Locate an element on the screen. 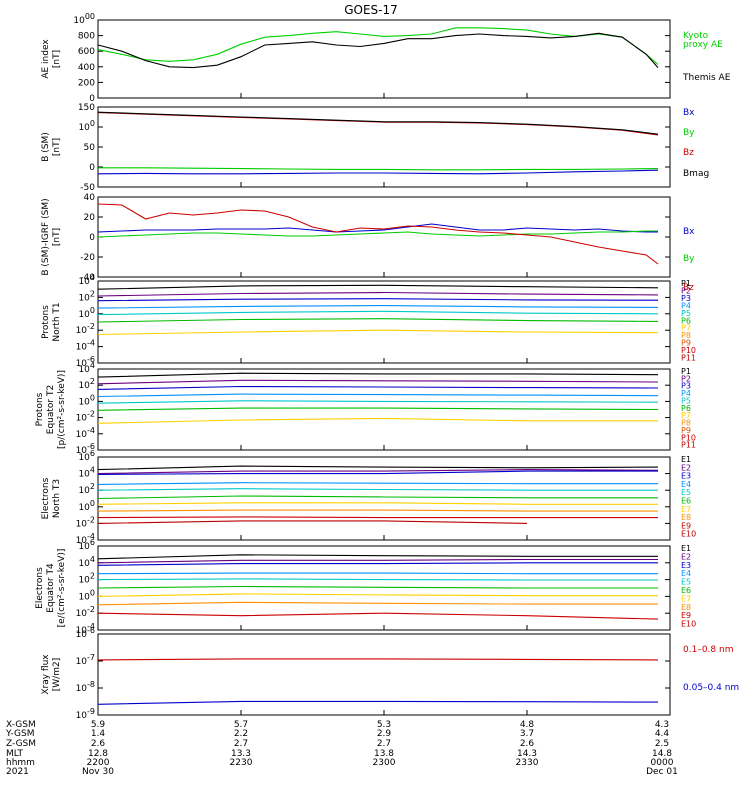  footer-value: 2.6 is located at coordinates (527, 744).